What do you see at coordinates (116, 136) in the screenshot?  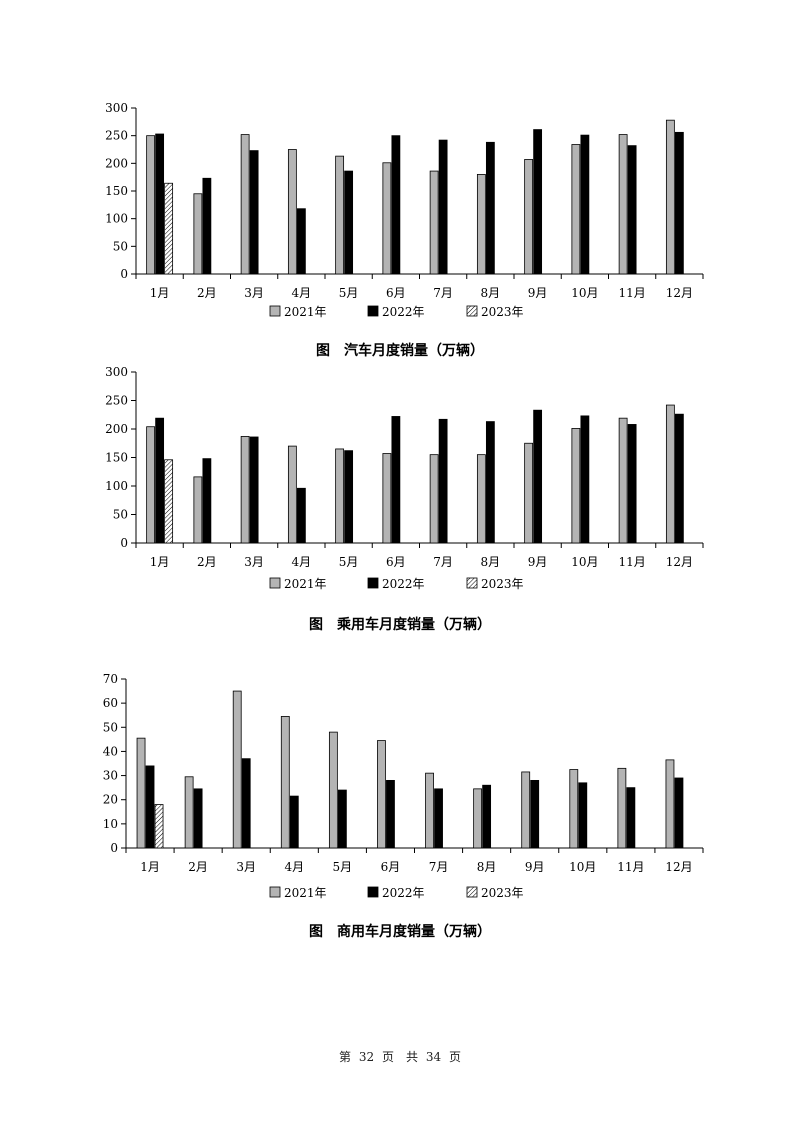 I see `y-tick-label: 250` at bounding box center [116, 136].